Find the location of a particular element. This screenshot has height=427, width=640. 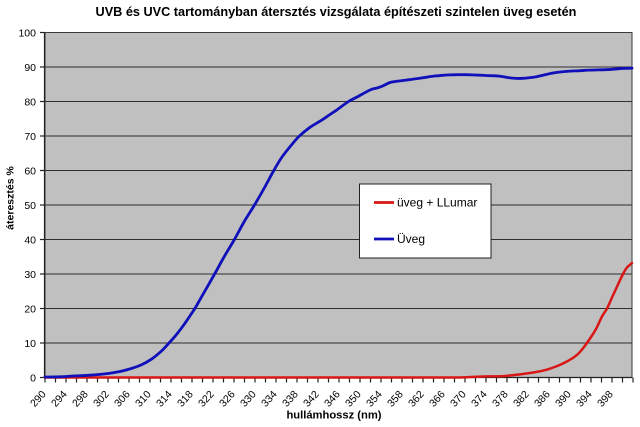

svg-text: 60 is located at coordinates (30, 172).